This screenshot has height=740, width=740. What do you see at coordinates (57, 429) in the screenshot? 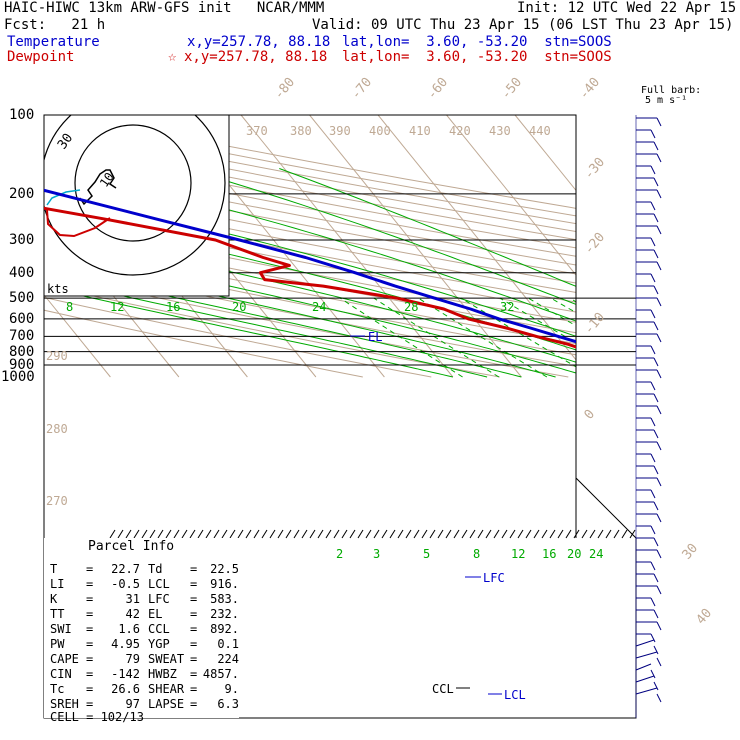
I see `theta-label: 280` at bounding box center [57, 429].